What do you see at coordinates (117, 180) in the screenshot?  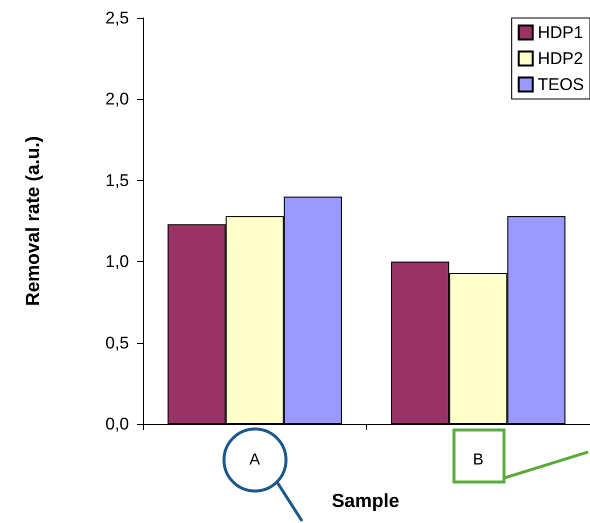 I see `y-tick-label: 1,5` at bounding box center [117, 180].